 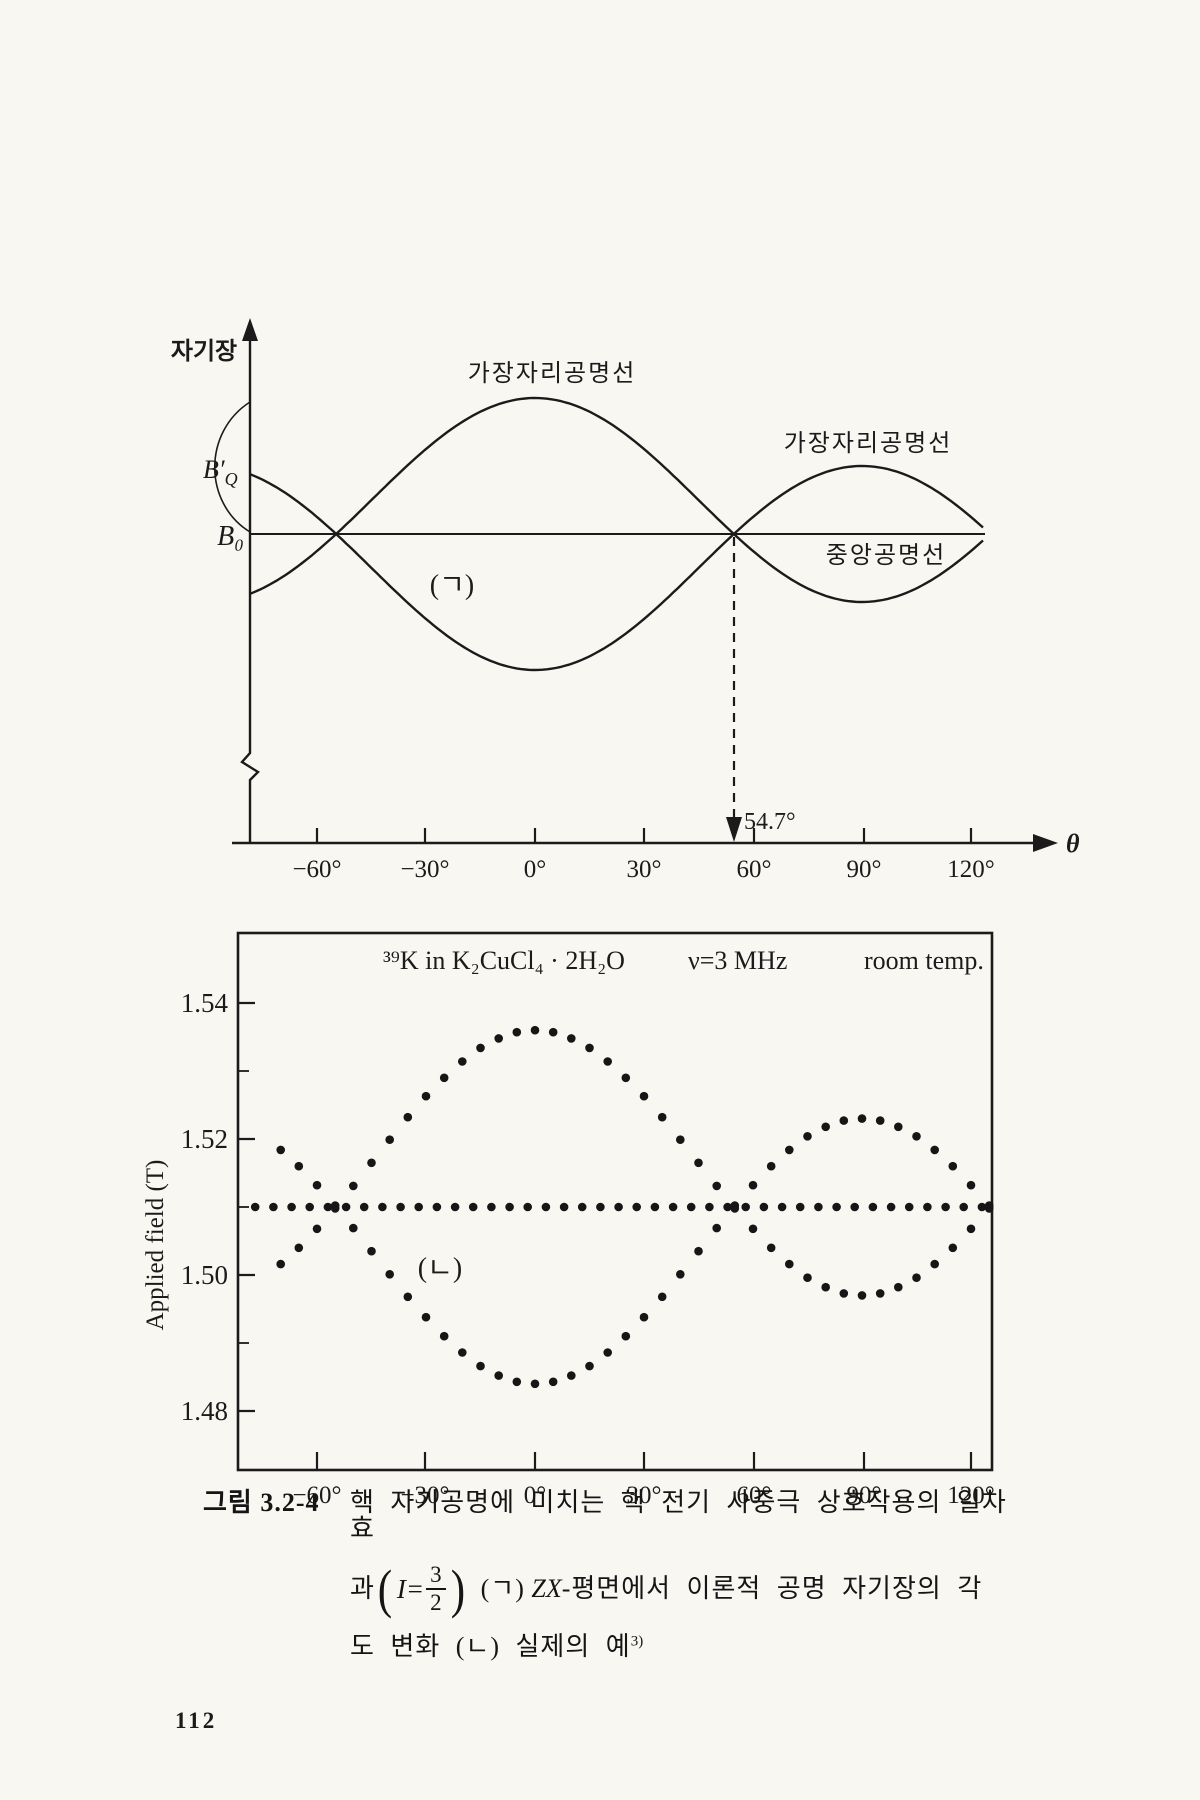 What do you see at coordinates (205, 1207) in the screenshot?
I see `y-tick-labels: 1.54 1.52 1.50 1.48` at bounding box center [205, 1207].